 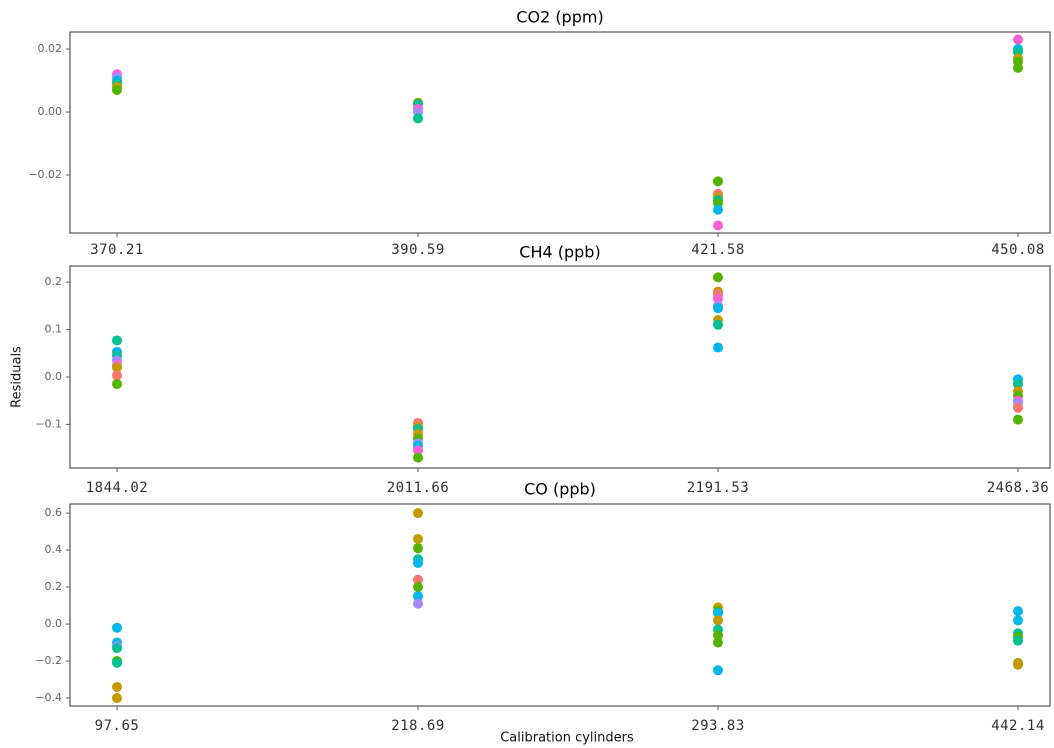 I want to click on x-tick-label: 293.83, so click(x=718, y=726).